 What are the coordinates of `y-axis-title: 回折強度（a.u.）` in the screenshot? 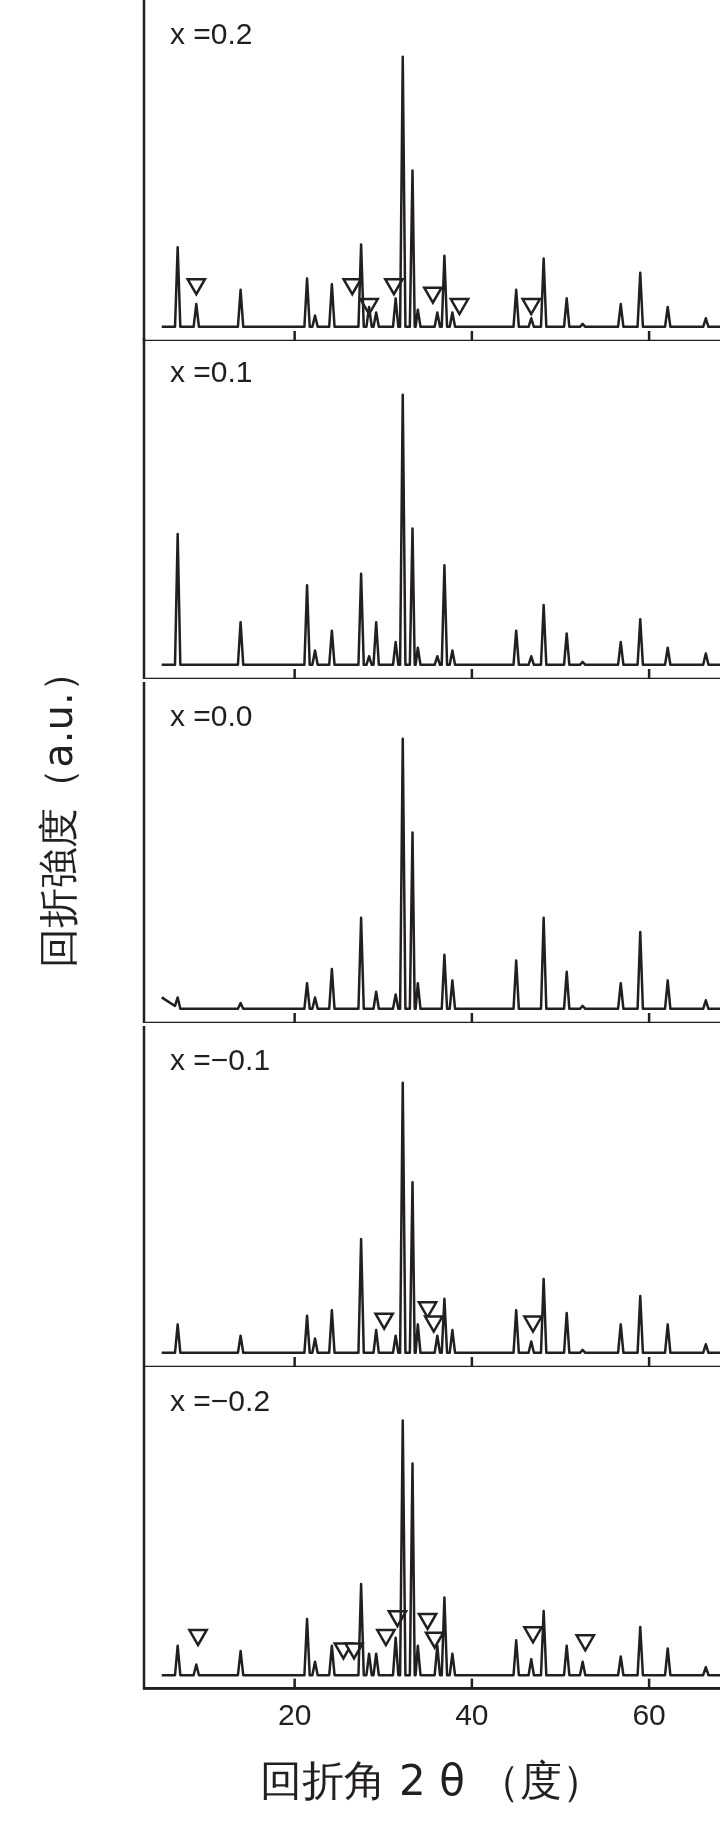 It's located at (58, 810).